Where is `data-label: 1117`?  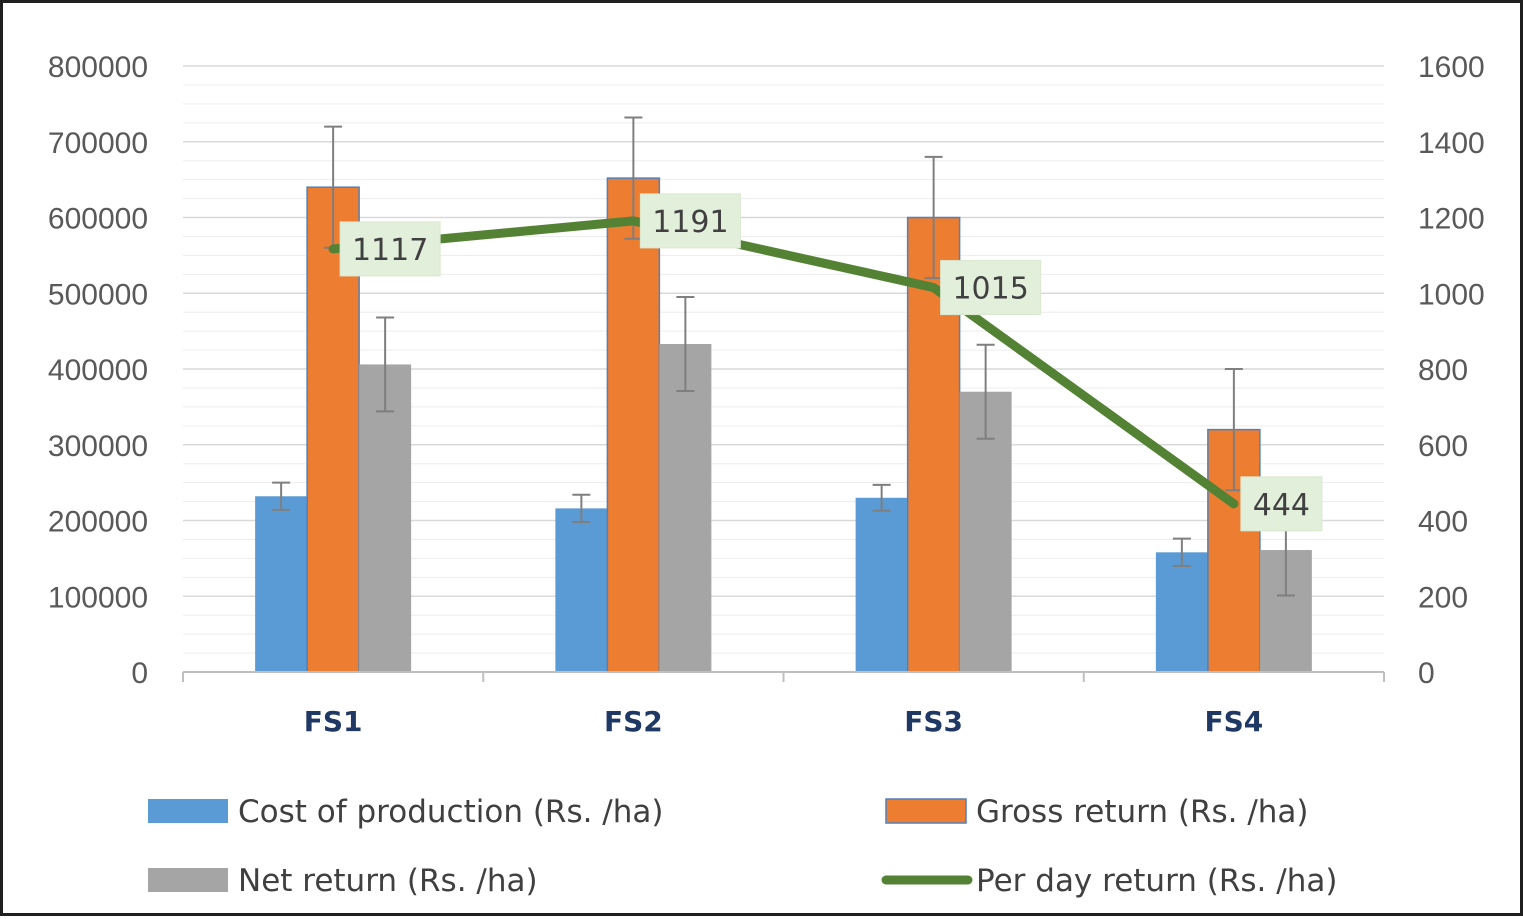 data-label: 1117 is located at coordinates (390, 250).